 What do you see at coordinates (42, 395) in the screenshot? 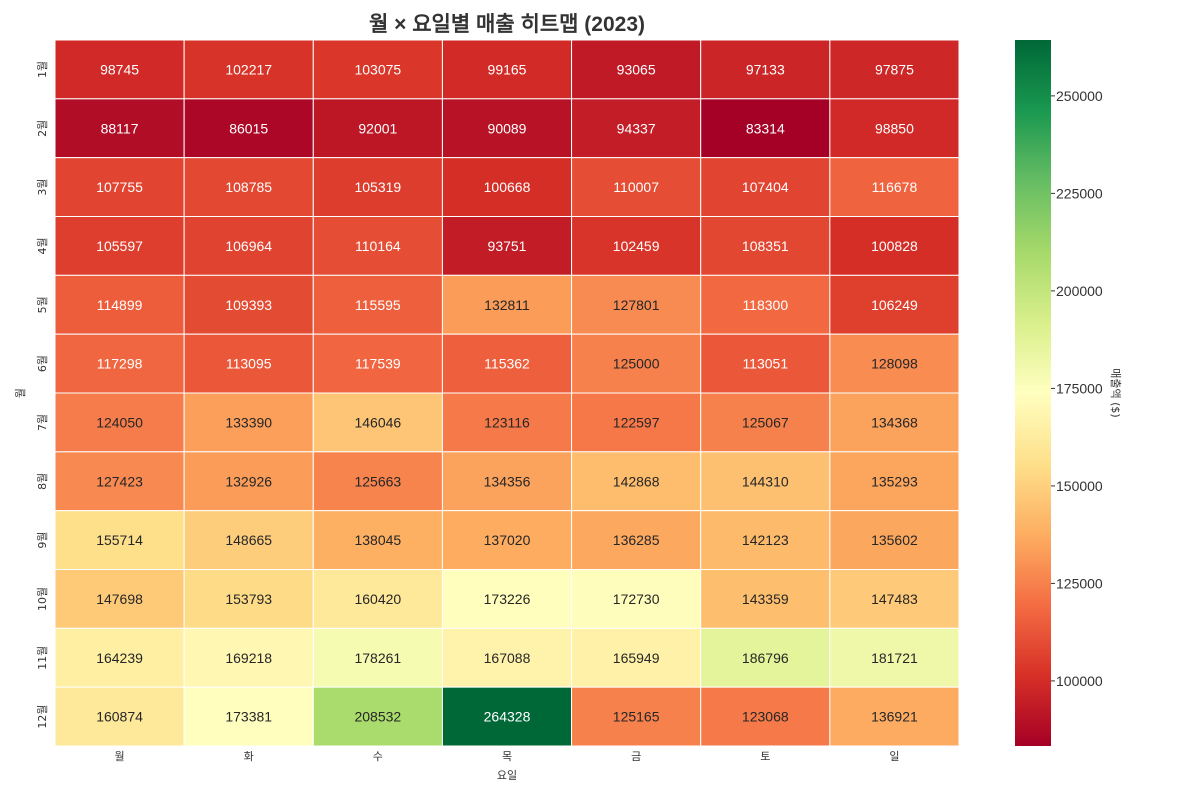
I see `y-axis-ticks: 1월 2월 3월 4월 5월 6월 7월 8월 9월 10월 11월 12월` at bounding box center [42, 395].